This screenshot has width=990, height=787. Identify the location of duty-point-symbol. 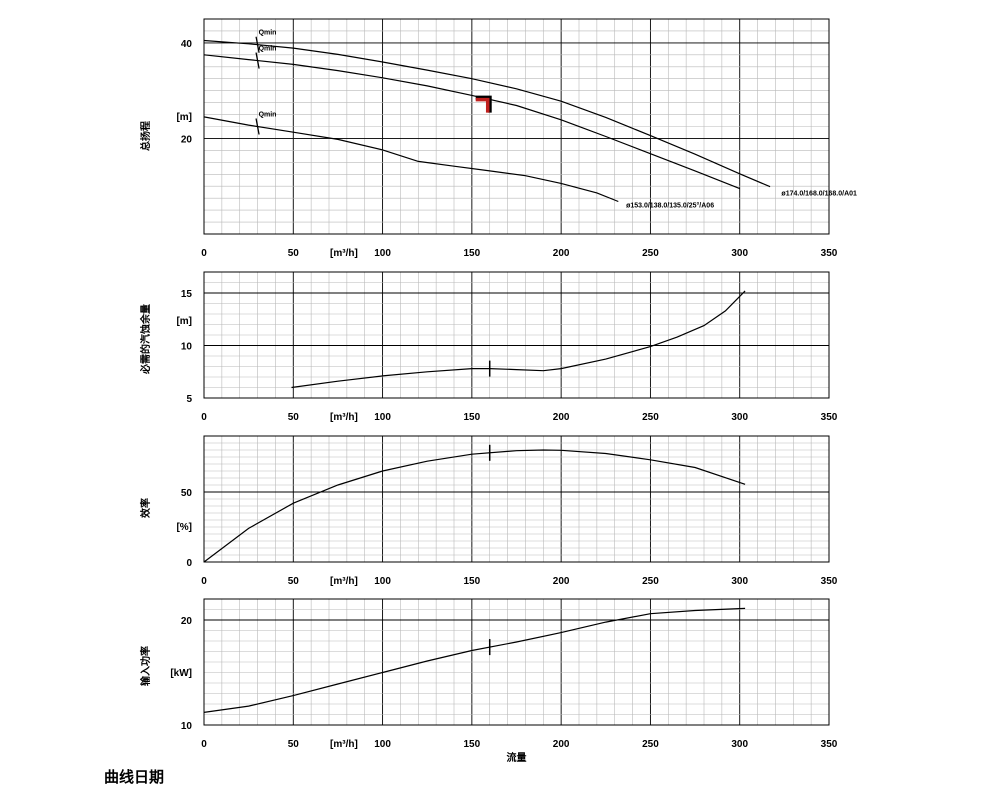
(482, 105).